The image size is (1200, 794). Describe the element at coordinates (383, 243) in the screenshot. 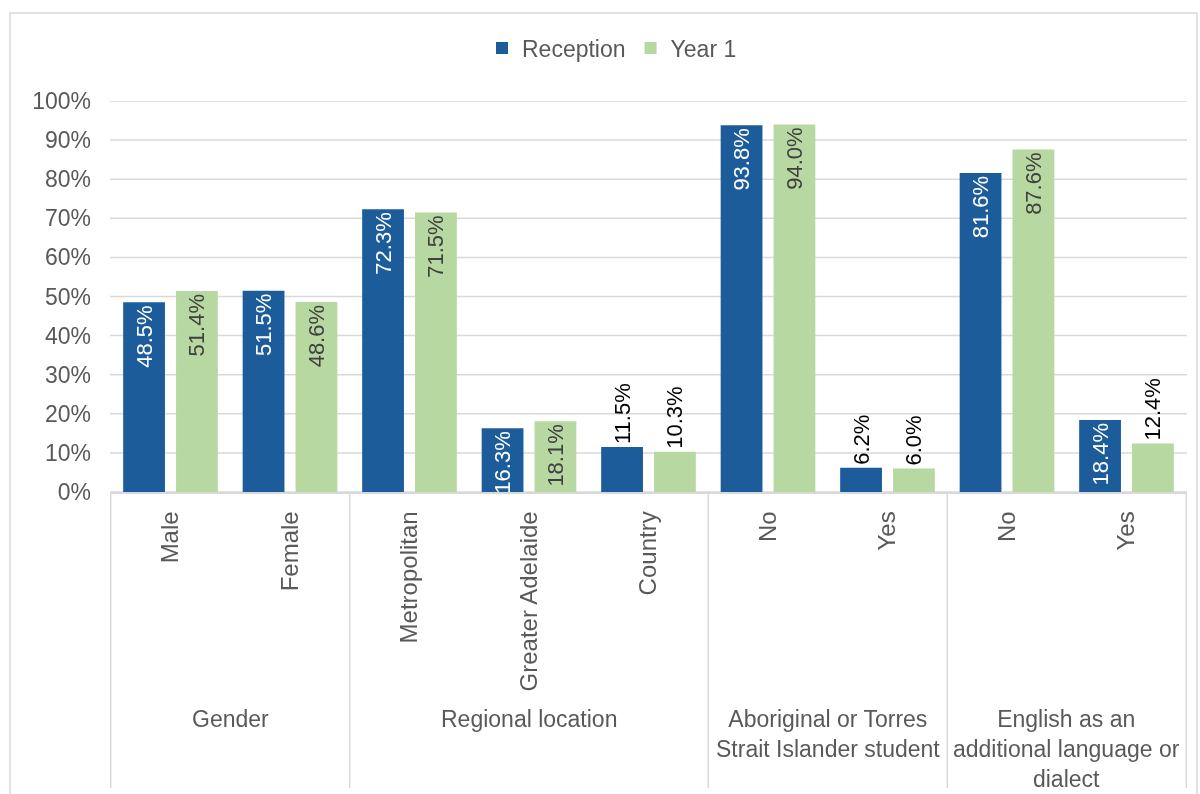

I see `data-label: 72.3%` at that location.